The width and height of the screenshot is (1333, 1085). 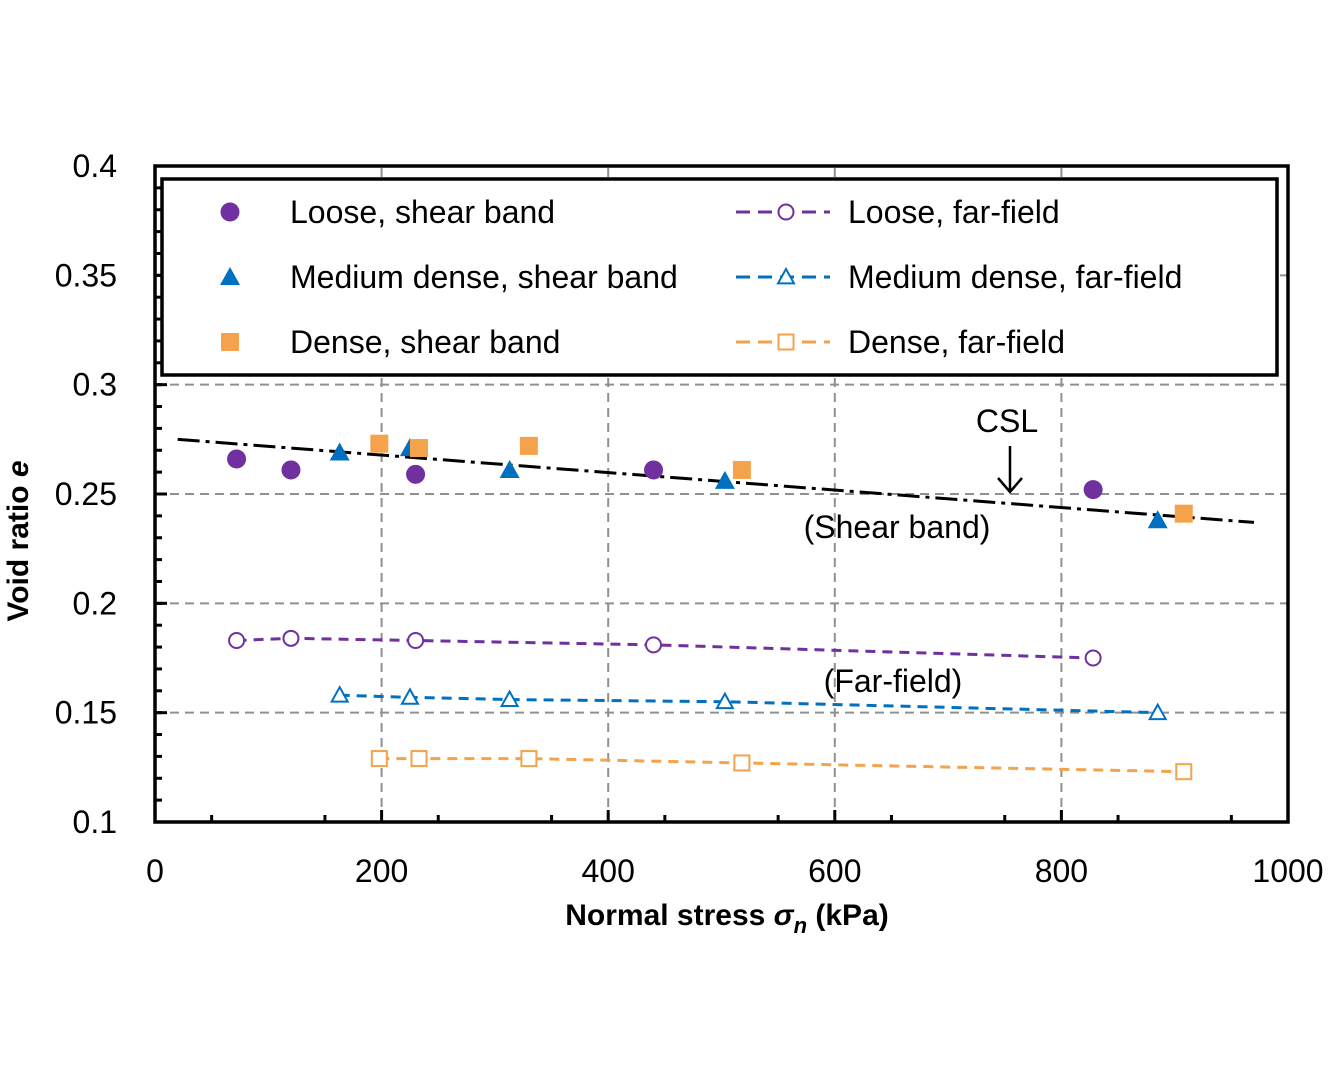 I want to click on legend-entry: Loose, shear band, so click(x=387, y=212).